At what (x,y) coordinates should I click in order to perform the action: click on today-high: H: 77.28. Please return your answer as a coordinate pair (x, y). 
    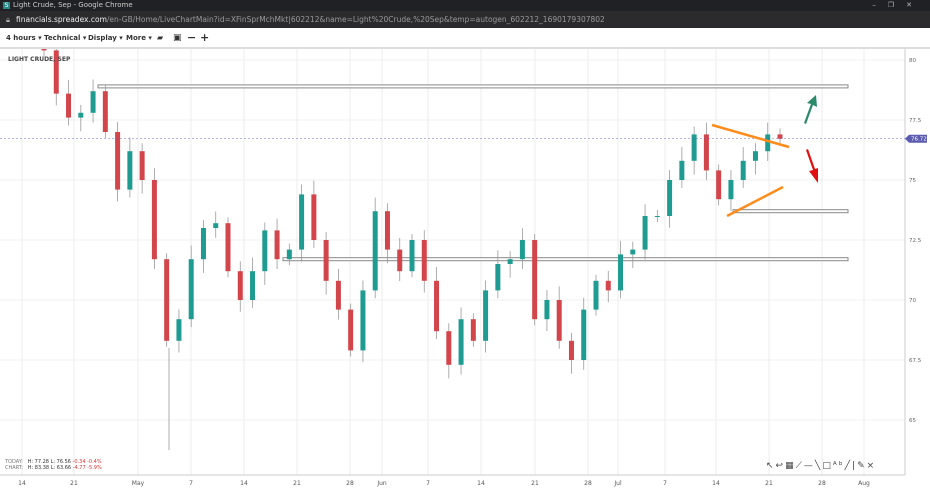
    Looking at the image, I should click on (38, 462).